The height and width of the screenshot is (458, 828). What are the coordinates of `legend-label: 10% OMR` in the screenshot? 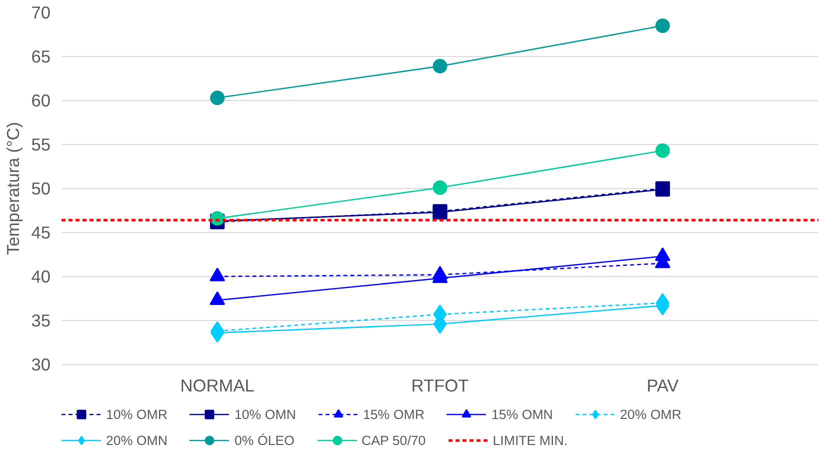 It's located at (137, 414).